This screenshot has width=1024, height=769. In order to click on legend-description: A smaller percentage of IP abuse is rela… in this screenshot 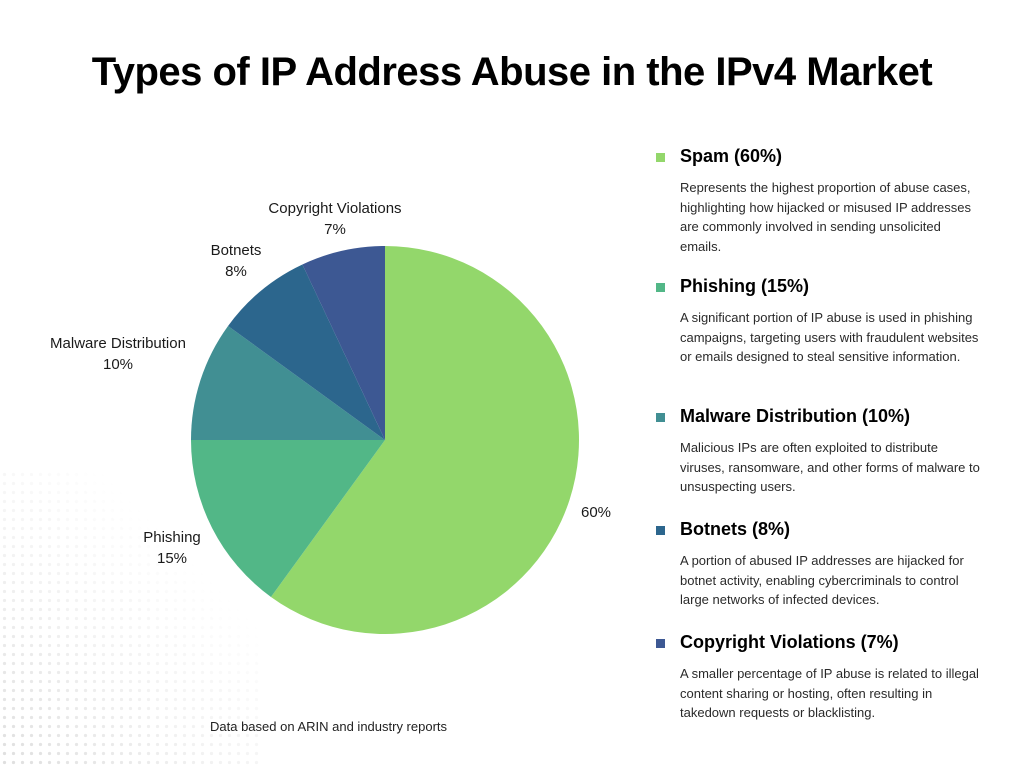, I will do `click(829, 693)`.